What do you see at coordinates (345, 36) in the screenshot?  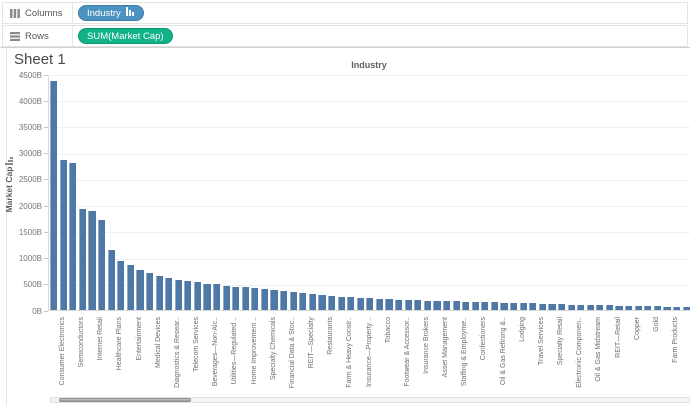 I see `rows-shelf: Rows SUM(Market Cap)` at bounding box center [345, 36].